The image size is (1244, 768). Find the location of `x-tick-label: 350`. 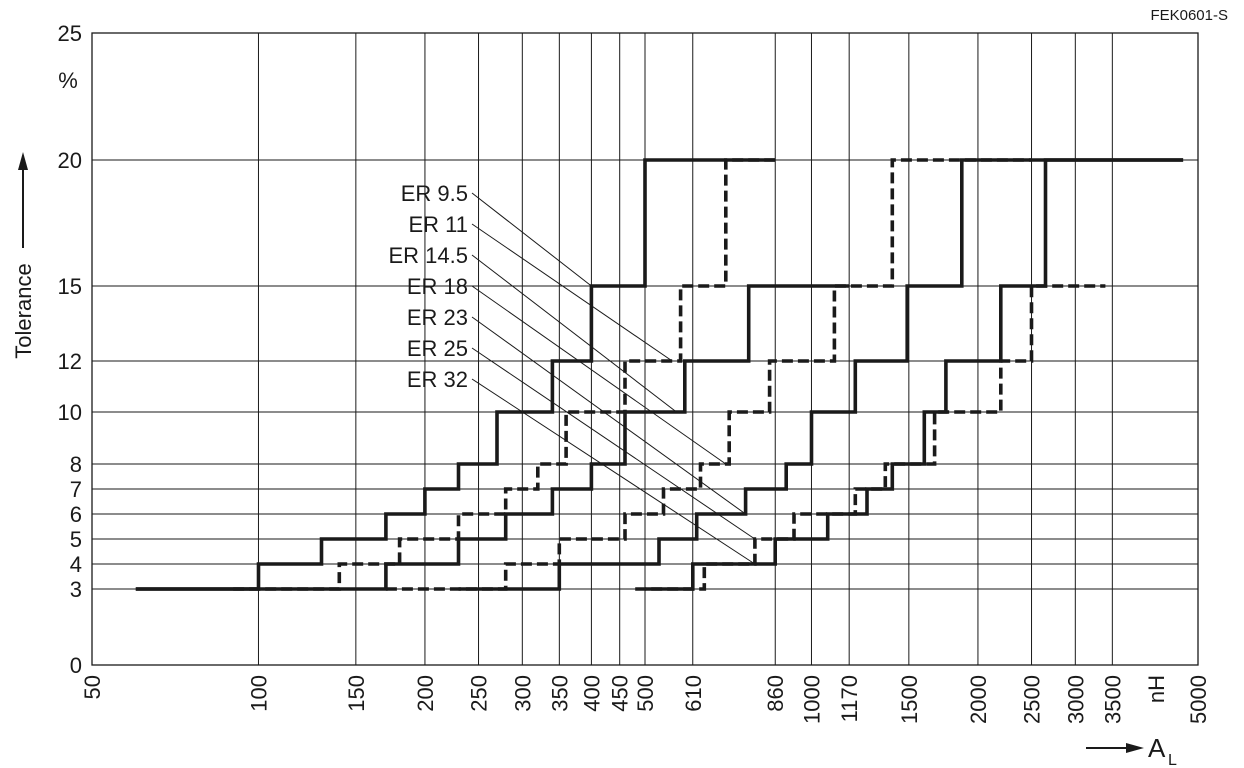

x-tick-label: 350 is located at coordinates (559, 693).